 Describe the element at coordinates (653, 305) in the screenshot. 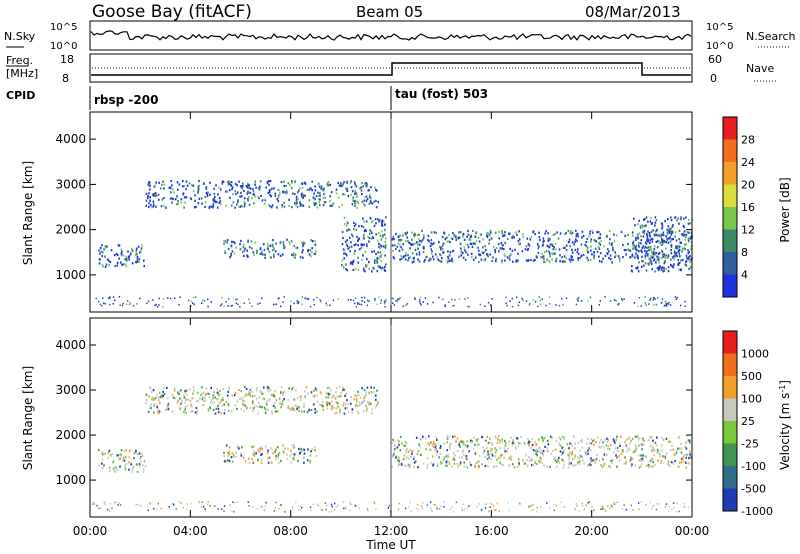

I see `power-cell-1933` at that location.